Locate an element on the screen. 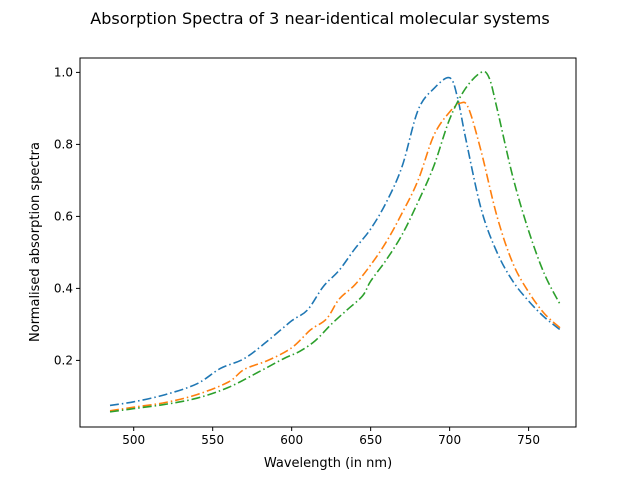 Image resolution: width=640 pixels, height=480 pixels. x-tick-label-550: 550 is located at coordinates (212, 440).